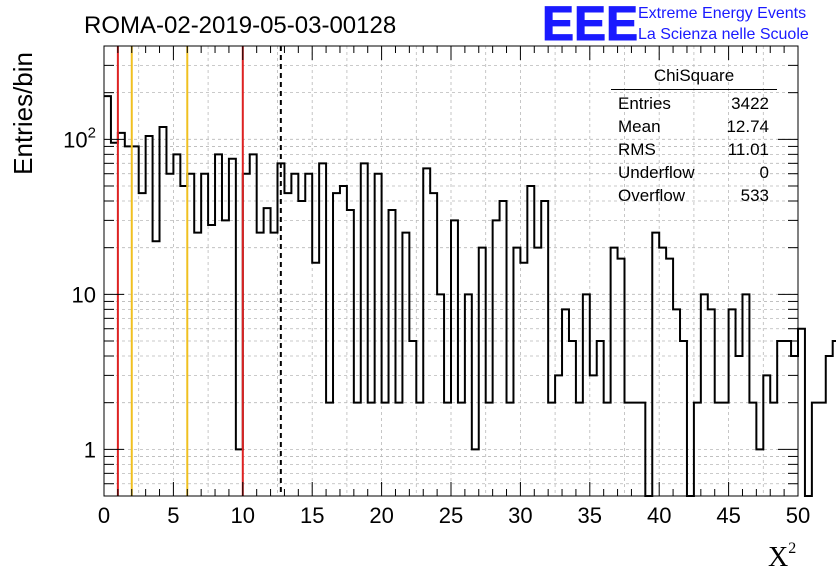 This screenshot has height=572, width=836. I want to click on x-tick-labels: 0 5 10 15 20 25 30 35 40 45 50, so click(454, 515).